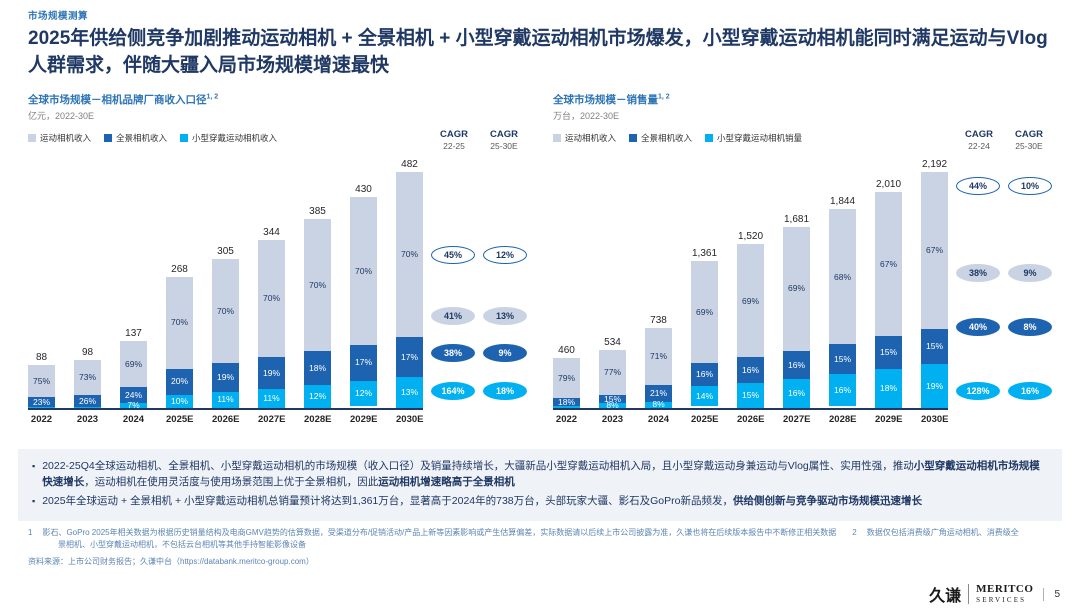 This screenshot has height=615, width=1080. What do you see at coordinates (888, 184) in the screenshot?
I see `bar-total-label: 2,010` at bounding box center [888, 184].